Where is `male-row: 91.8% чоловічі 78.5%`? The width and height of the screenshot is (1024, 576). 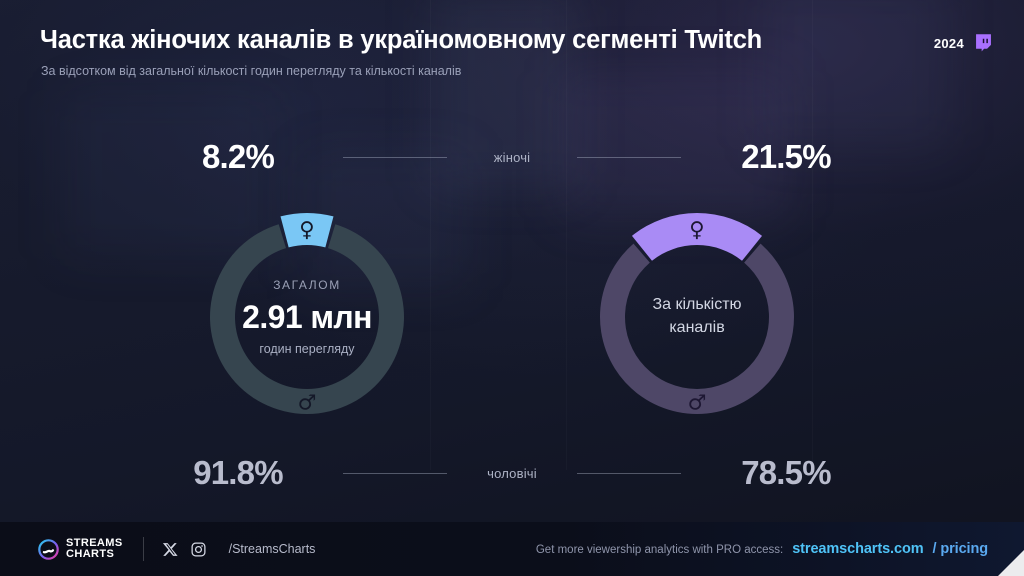
male-row: 91.8% чоловічі 78.5% is located at coordinates (512, 473).